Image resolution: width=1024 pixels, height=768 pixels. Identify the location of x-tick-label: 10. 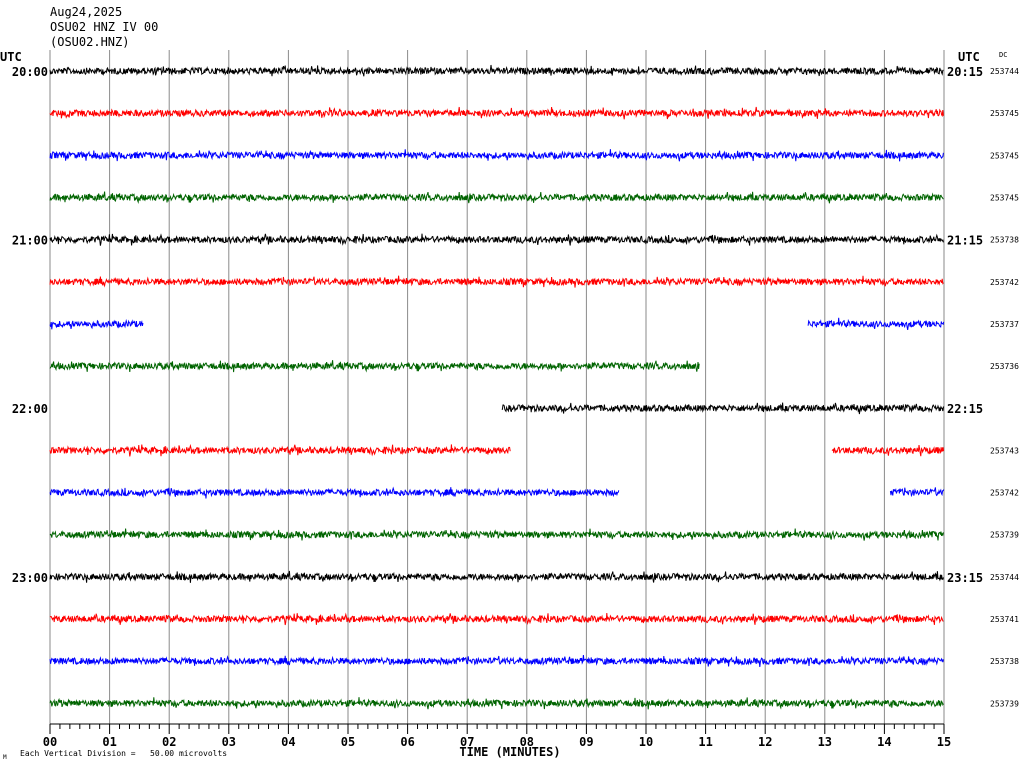
(646, 742).